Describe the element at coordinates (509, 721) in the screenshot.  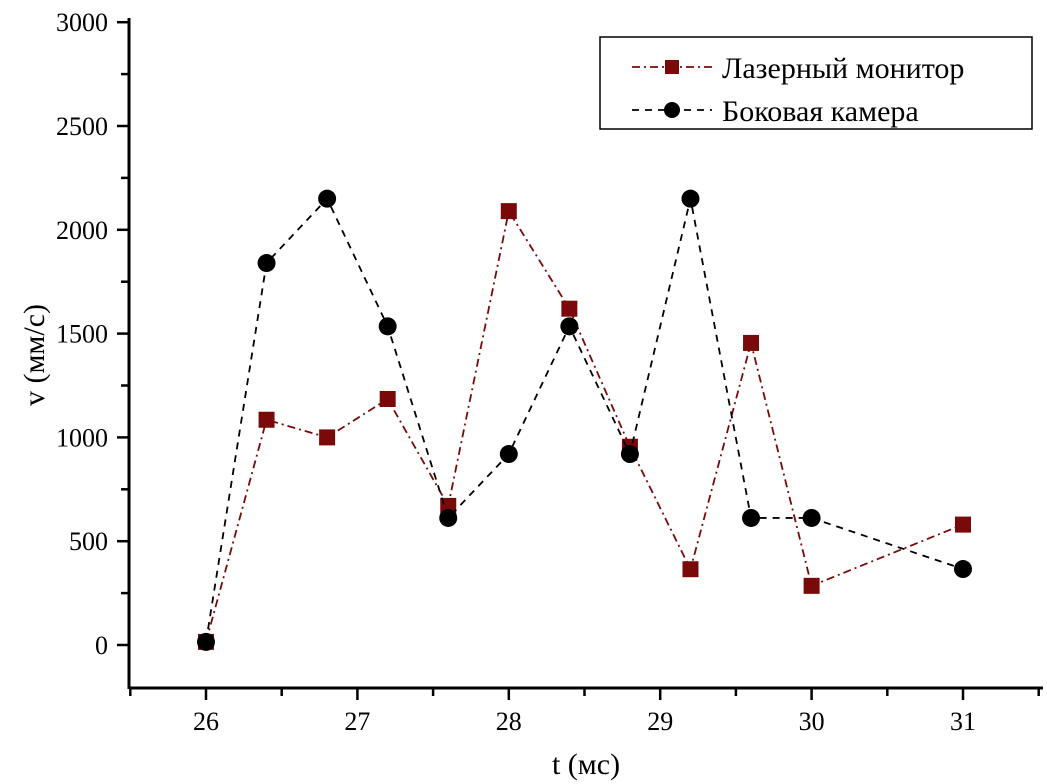
I see `x-tick-label: 28` at that location.